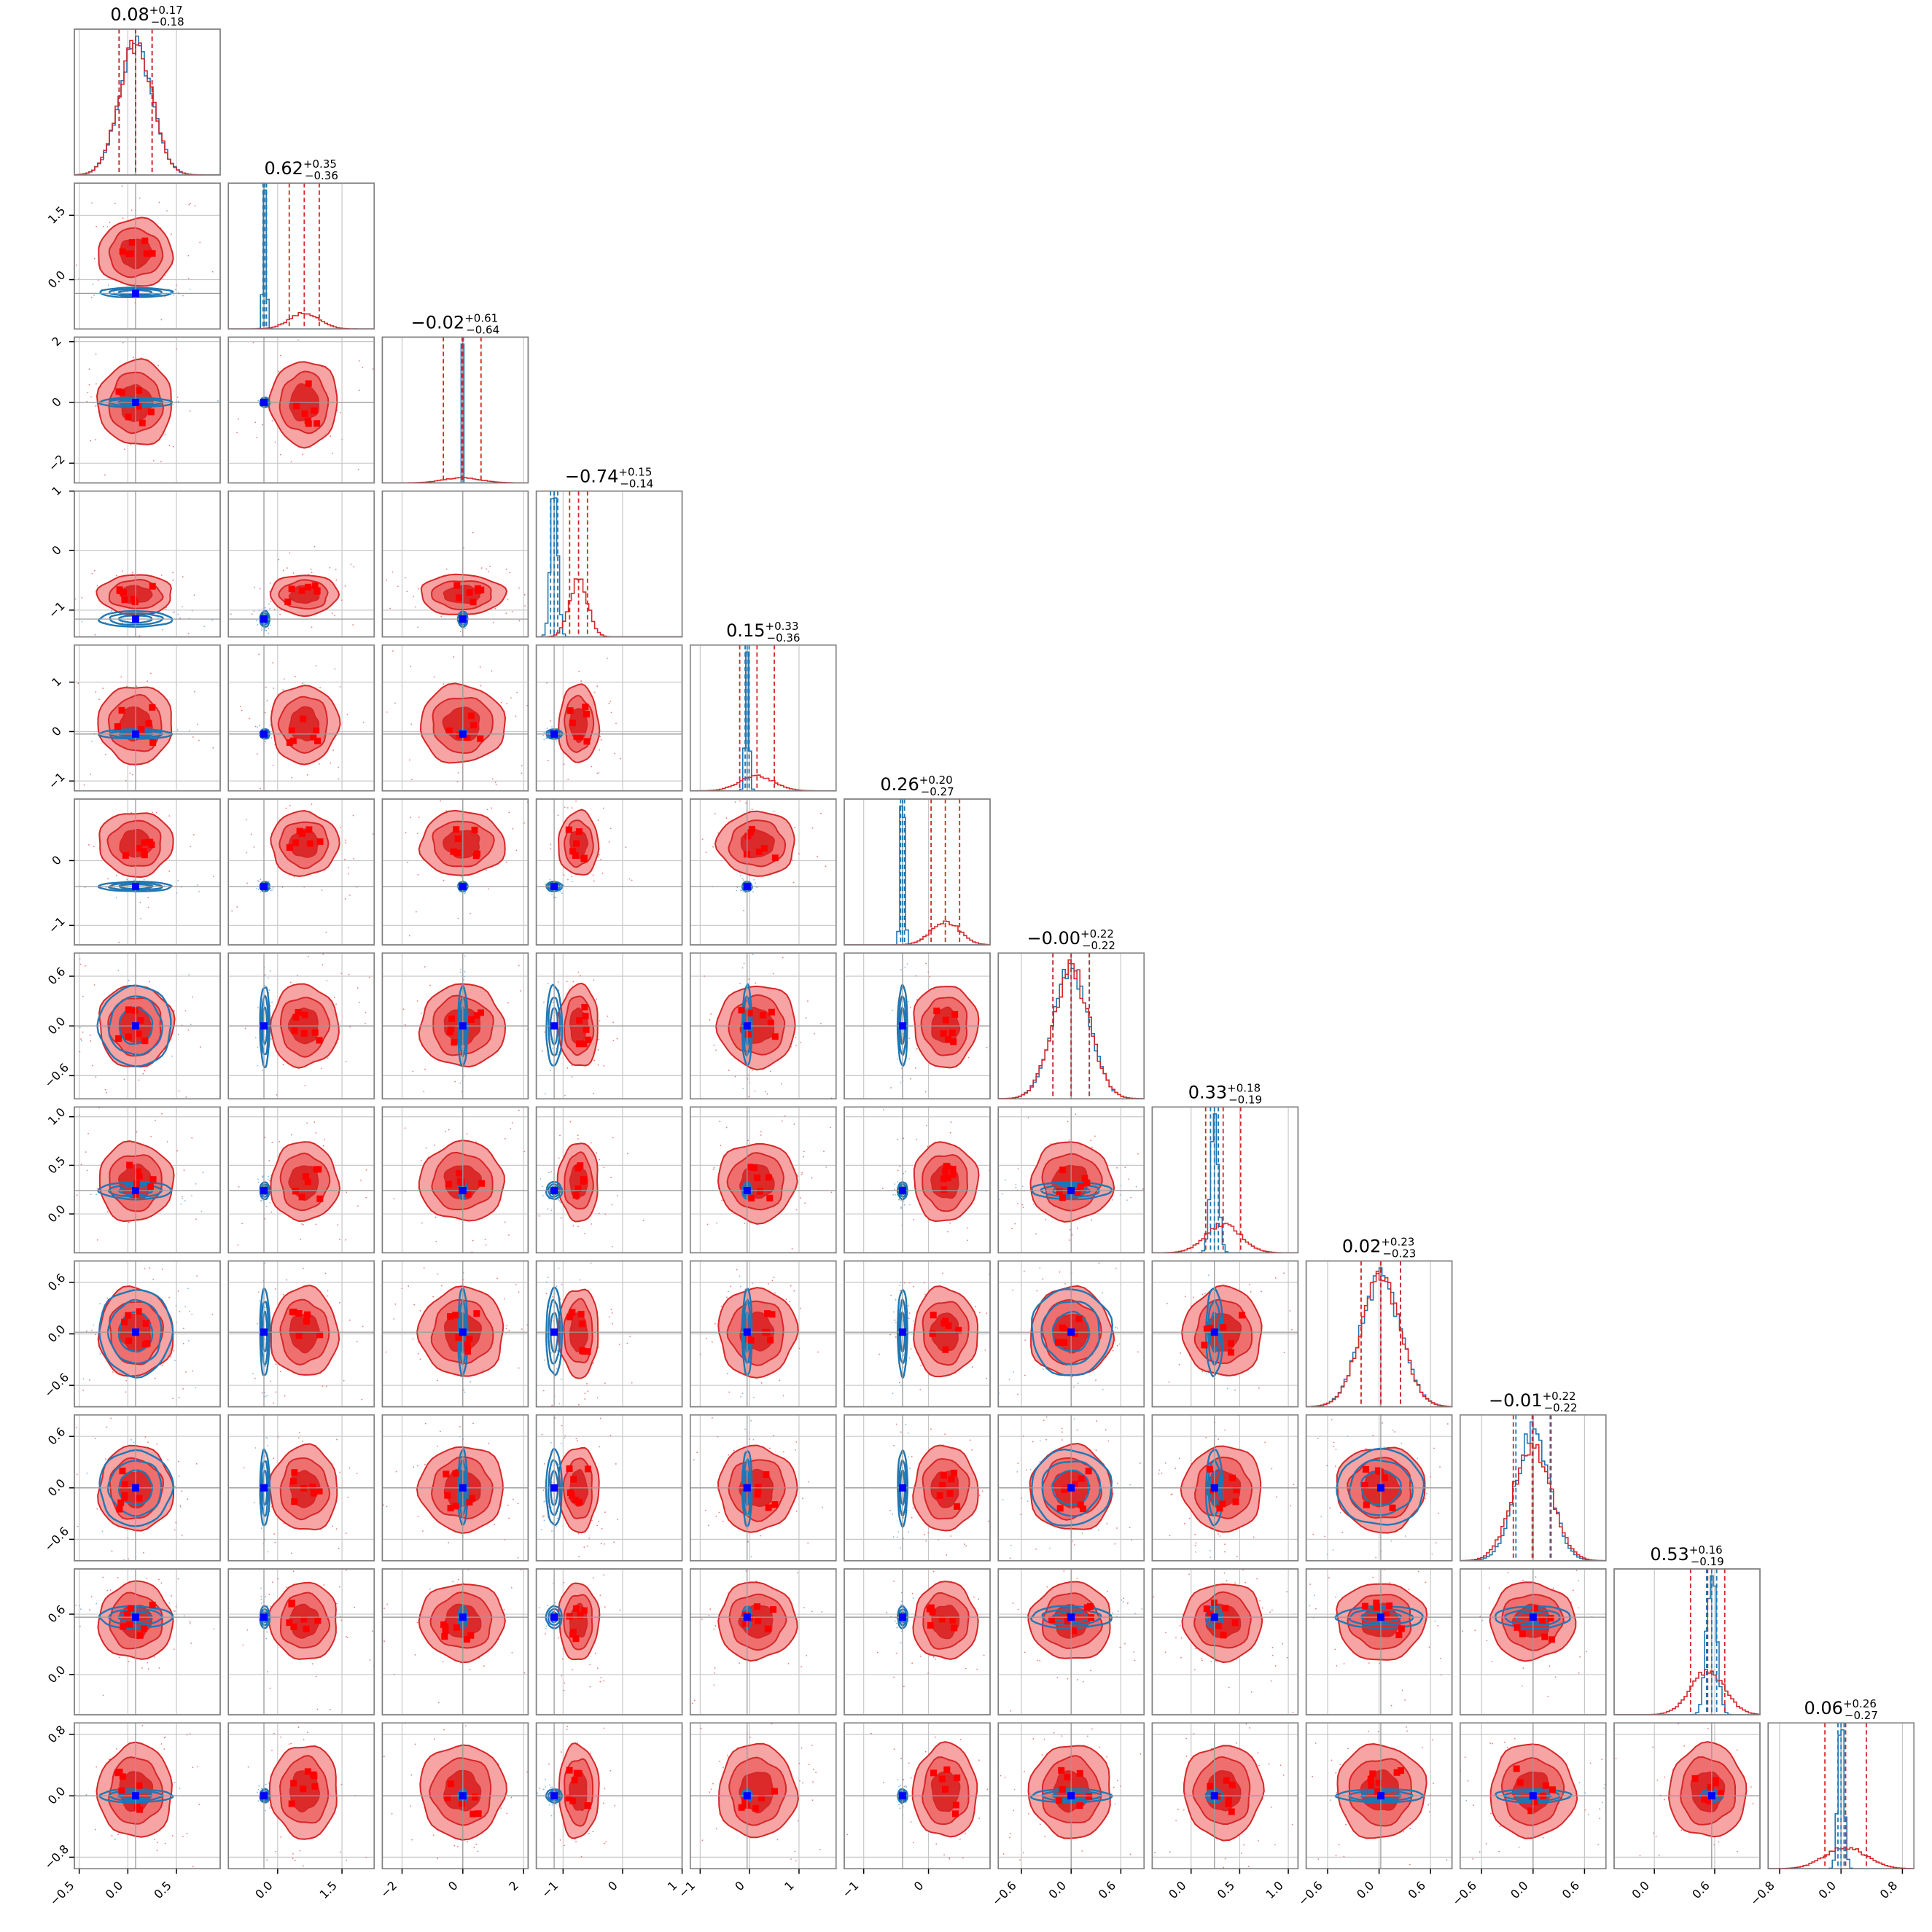 The height and width of the screenshot is (1932, 1932). I want to click on y-tick-label: −0.6, so click(56, 1385).